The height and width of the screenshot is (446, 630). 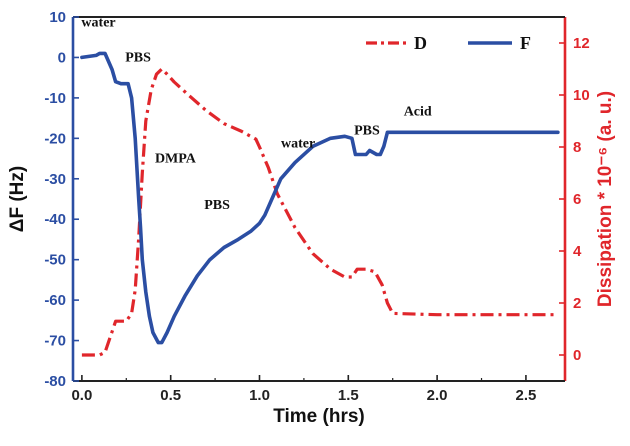 I want to click on x-tick-label: 2.5, so click(x=525, y=395).